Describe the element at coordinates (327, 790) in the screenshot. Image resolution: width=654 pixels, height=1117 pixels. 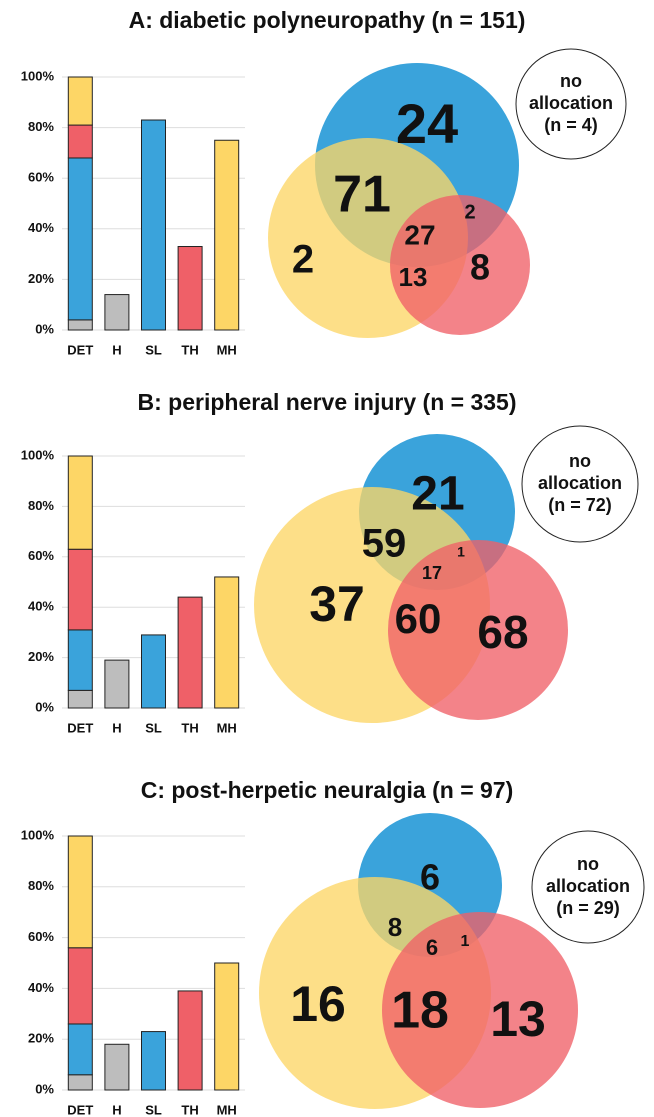
I see `panel-title: C: post-herpetic neuralgia (n = 97)` at that location.